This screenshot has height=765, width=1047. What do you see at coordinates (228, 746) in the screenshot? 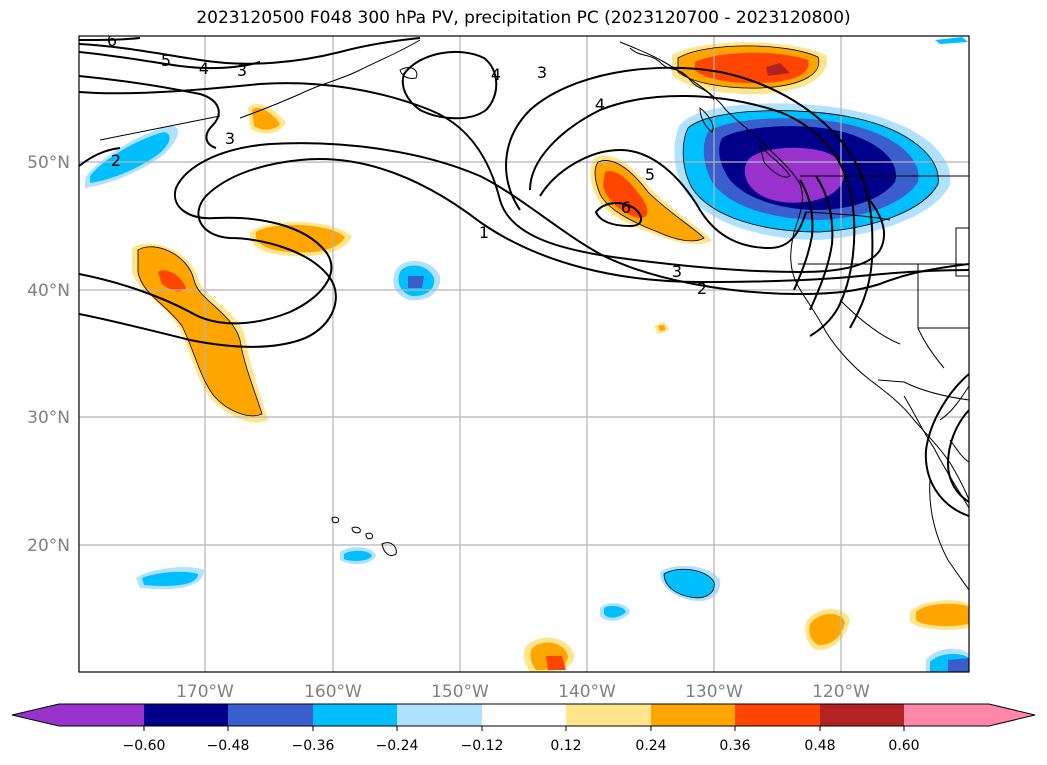
I see `colorbar-label-2: −0.48` at bounding box center [228, 746].